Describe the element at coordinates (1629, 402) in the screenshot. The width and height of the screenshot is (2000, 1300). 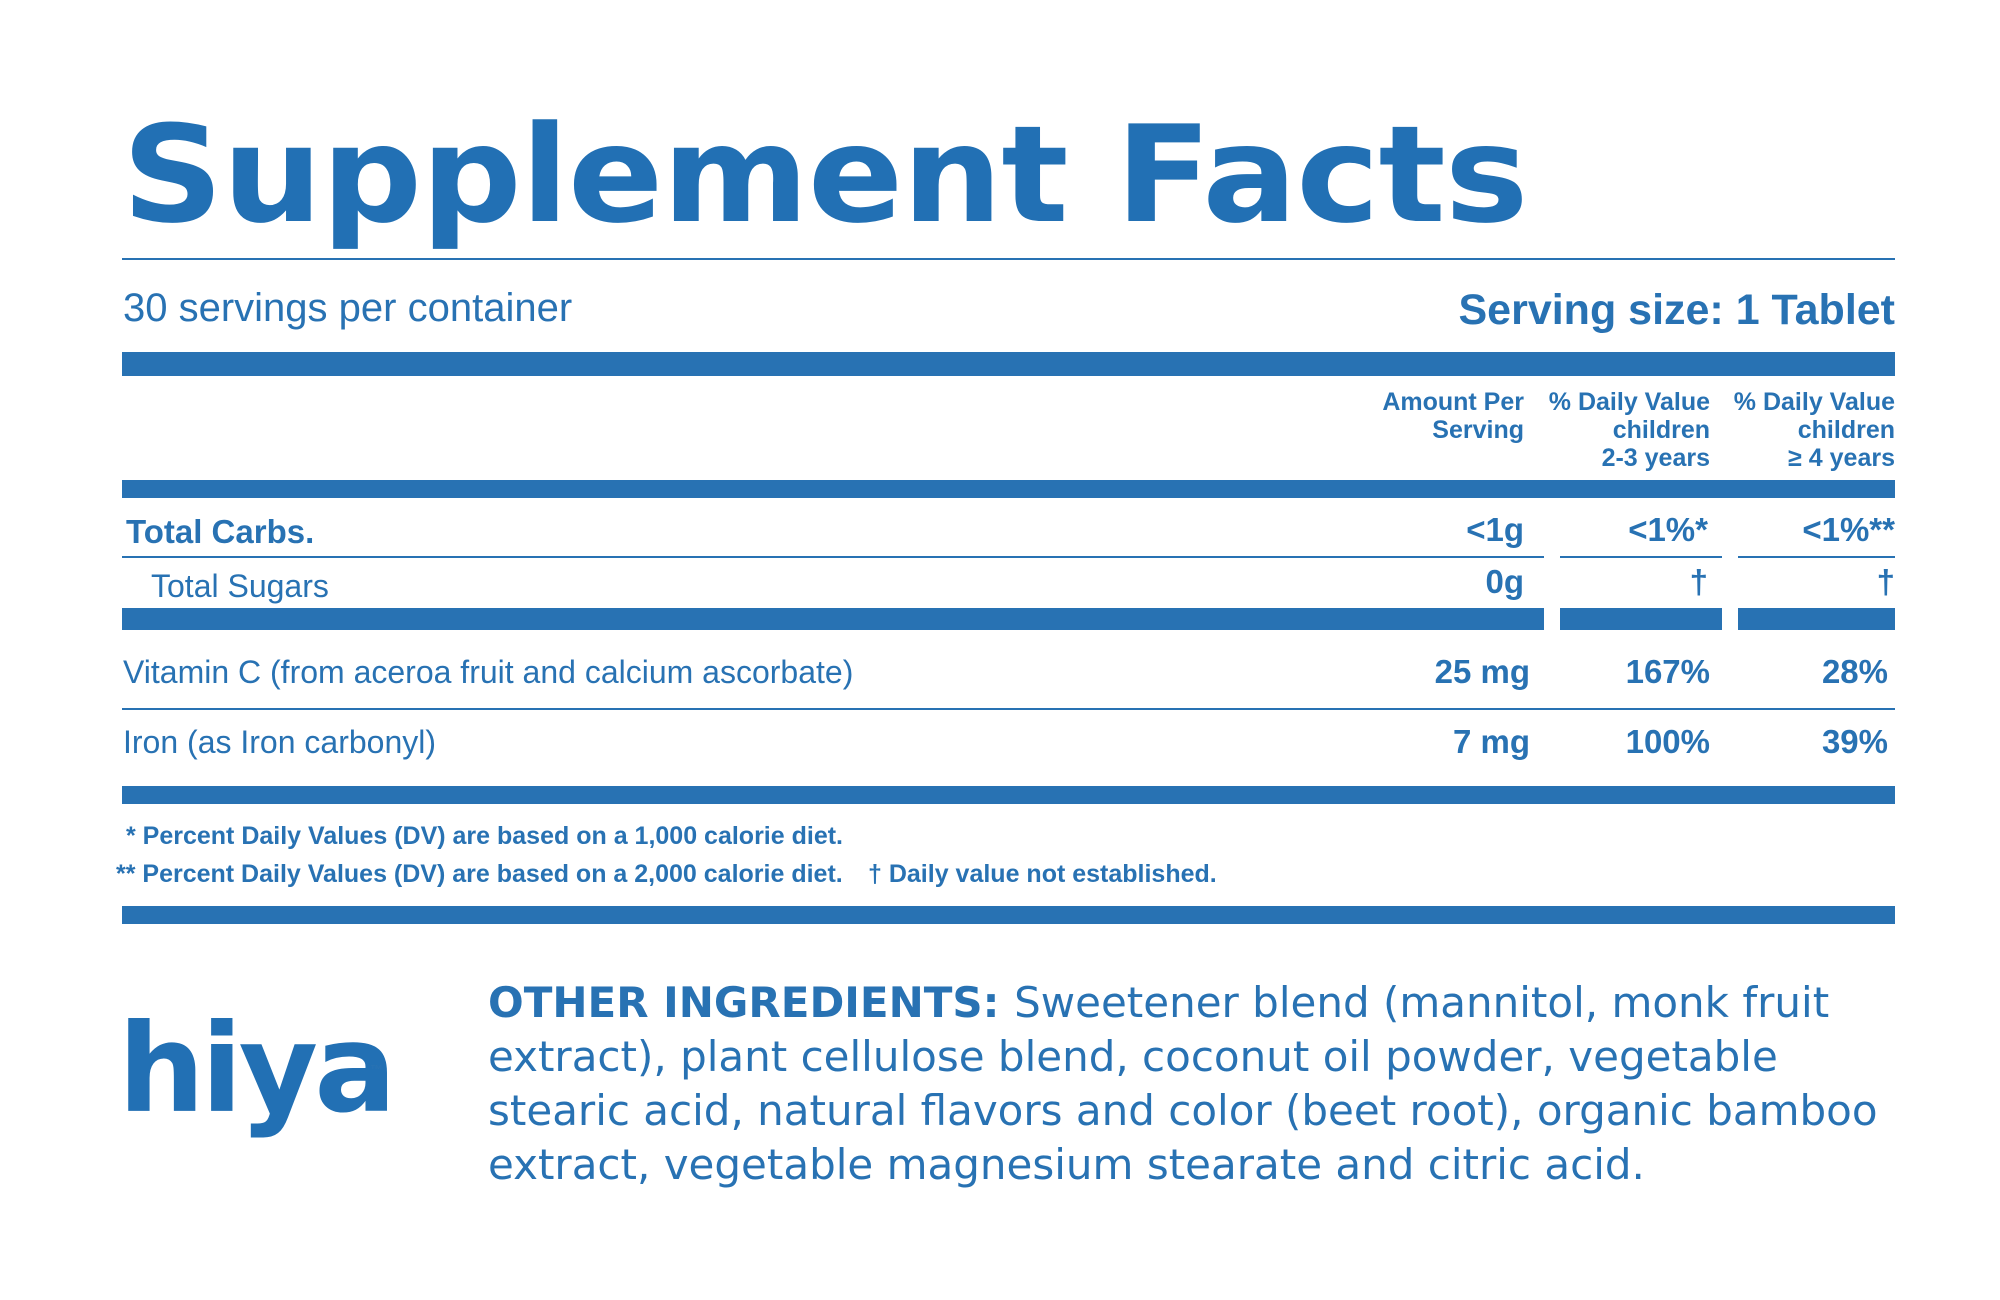
I see `column-header-dv-2-3-line: % Daily Value` at that location.